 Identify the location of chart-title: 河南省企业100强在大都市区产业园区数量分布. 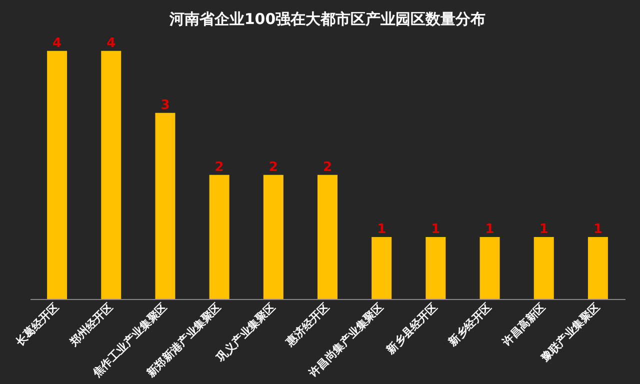
(327, 19).